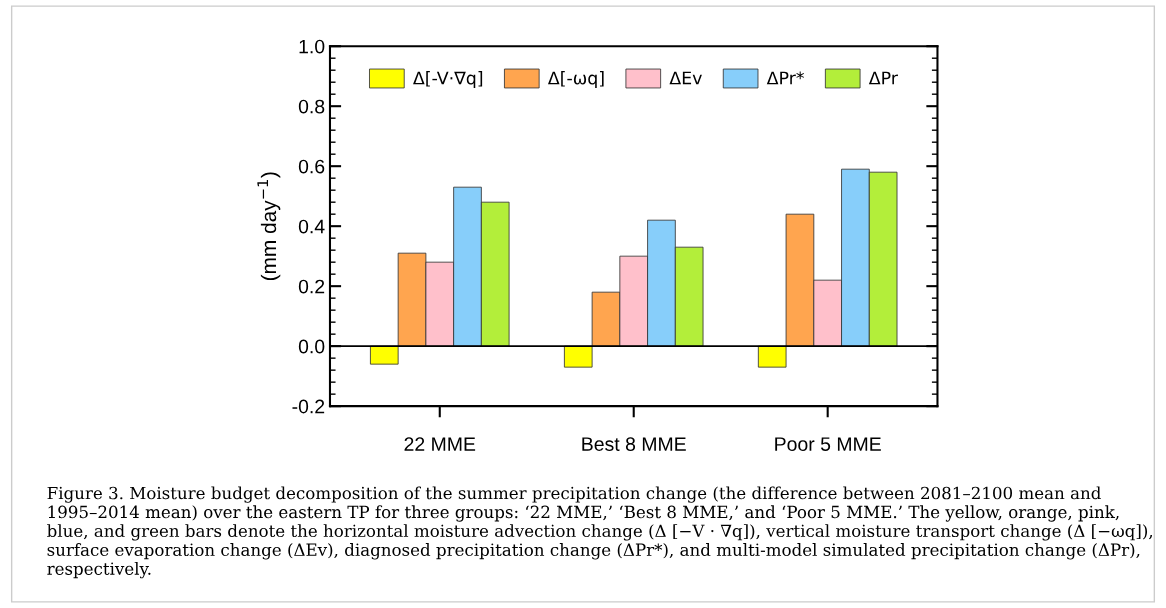  Describe the element at coordinates (311, 346) in the screenshot. I see `y-tick-label: 0.0` at that location.